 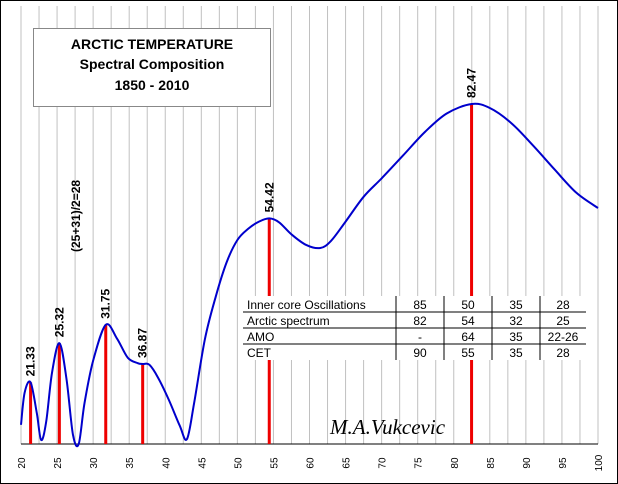 What do you see at coordinates (420, 321) in the screenshot?
I see `table-cell: 82` at bounding box center [420, 321].